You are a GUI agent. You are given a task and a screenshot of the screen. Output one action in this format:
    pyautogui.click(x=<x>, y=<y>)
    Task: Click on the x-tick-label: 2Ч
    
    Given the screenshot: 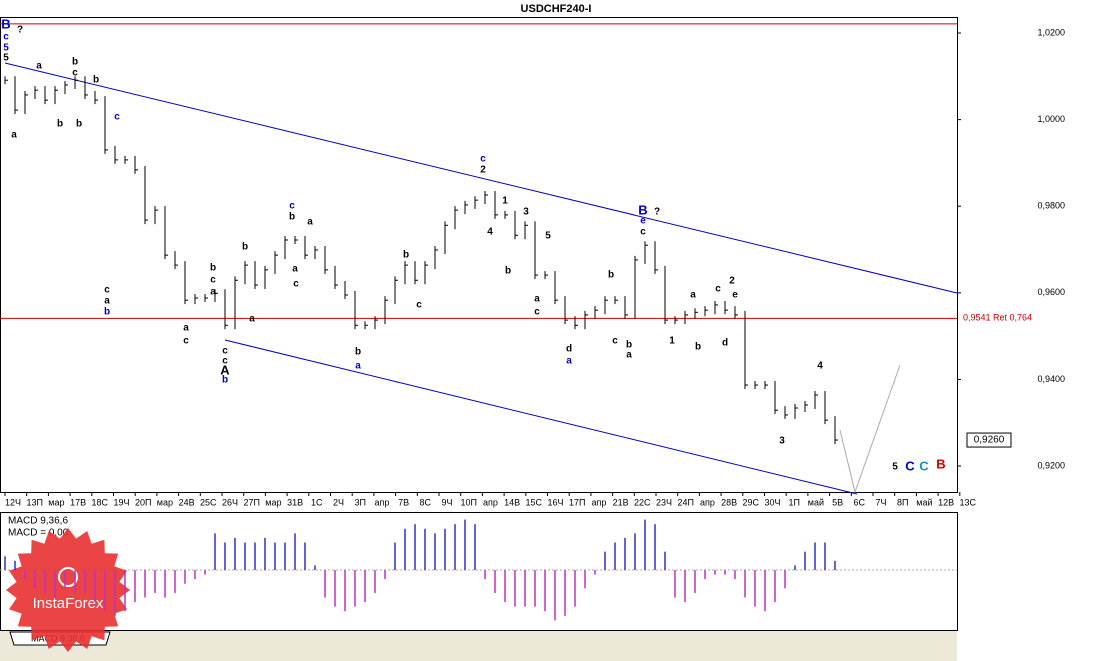 What is the action you would take?
    pyautogui.click(x=338, y=502)
    